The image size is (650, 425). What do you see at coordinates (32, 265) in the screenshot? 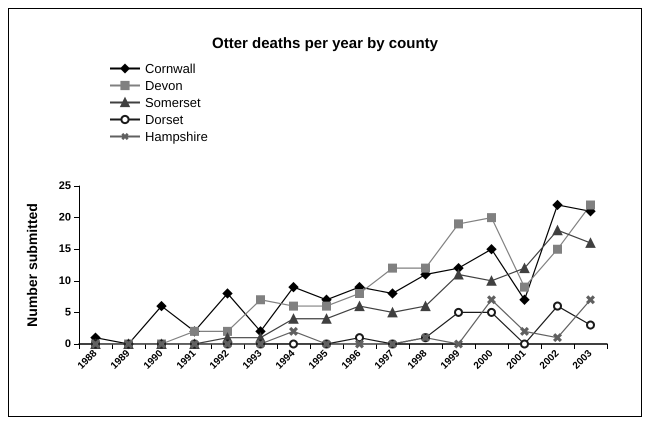
I see `y-axis-title: Number submitted` at bounding box center [32, 265].